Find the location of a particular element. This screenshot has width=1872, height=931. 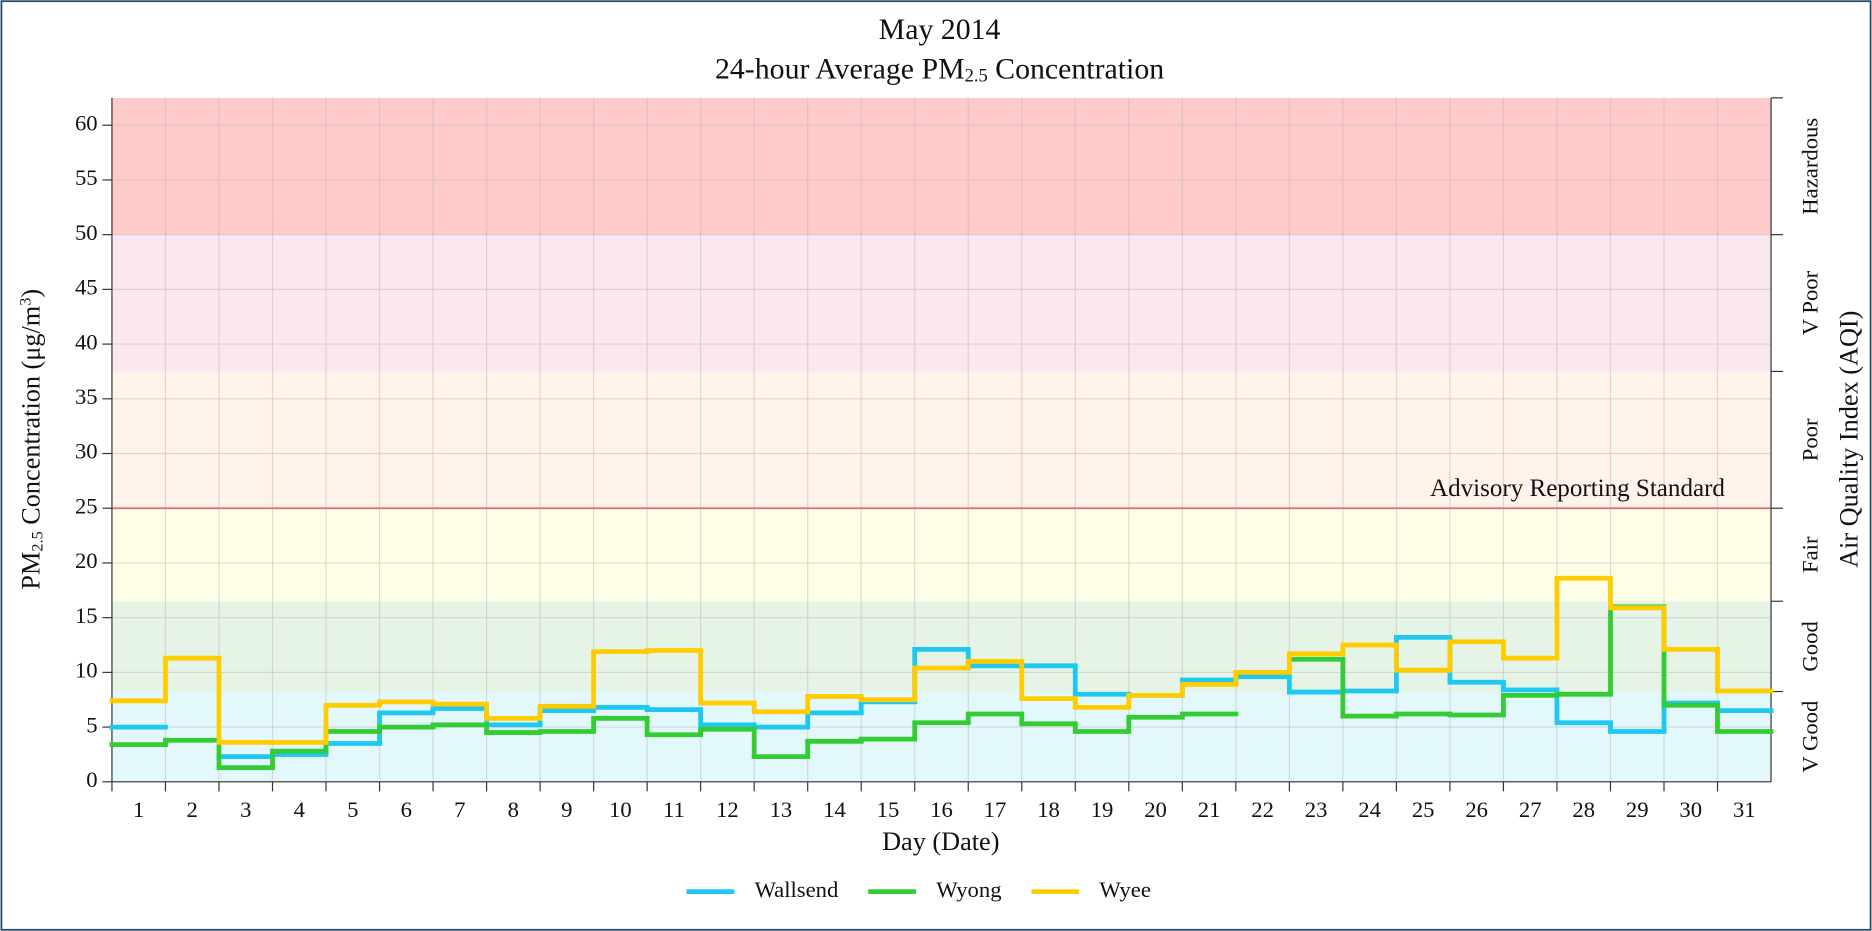

x-tick-label: 8 is located at coordinates (513, 809).